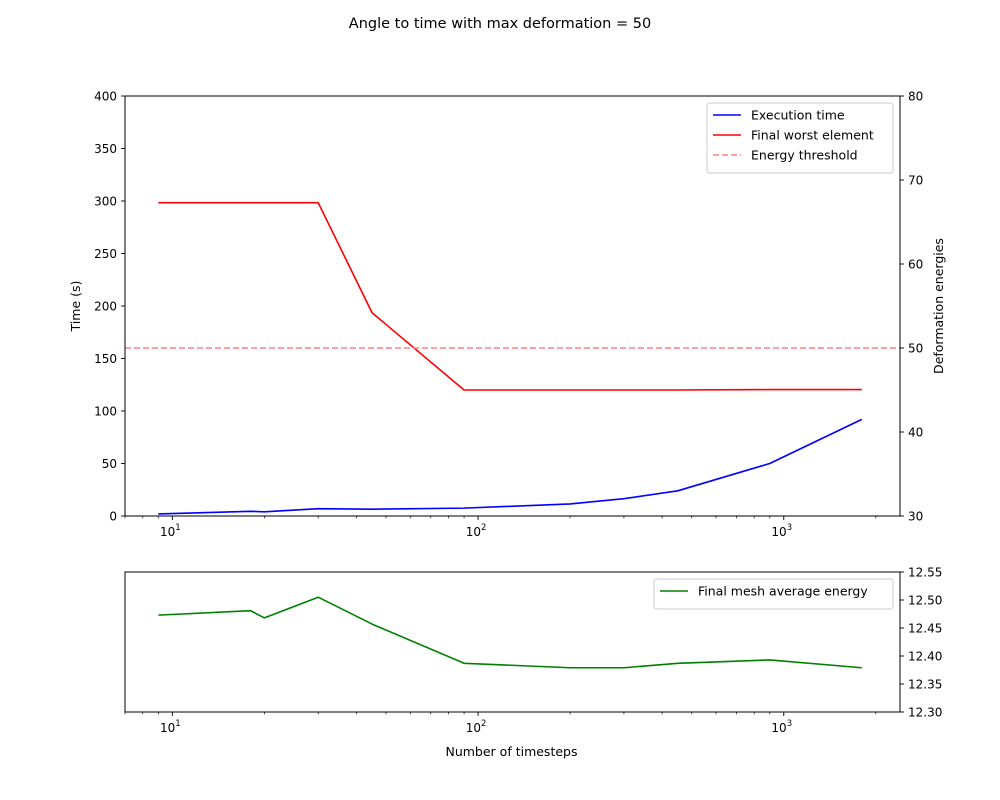  Describe the element at coordinates (113, 517) in the screenshot. I see `y-left-tick-label: 0` at that location.